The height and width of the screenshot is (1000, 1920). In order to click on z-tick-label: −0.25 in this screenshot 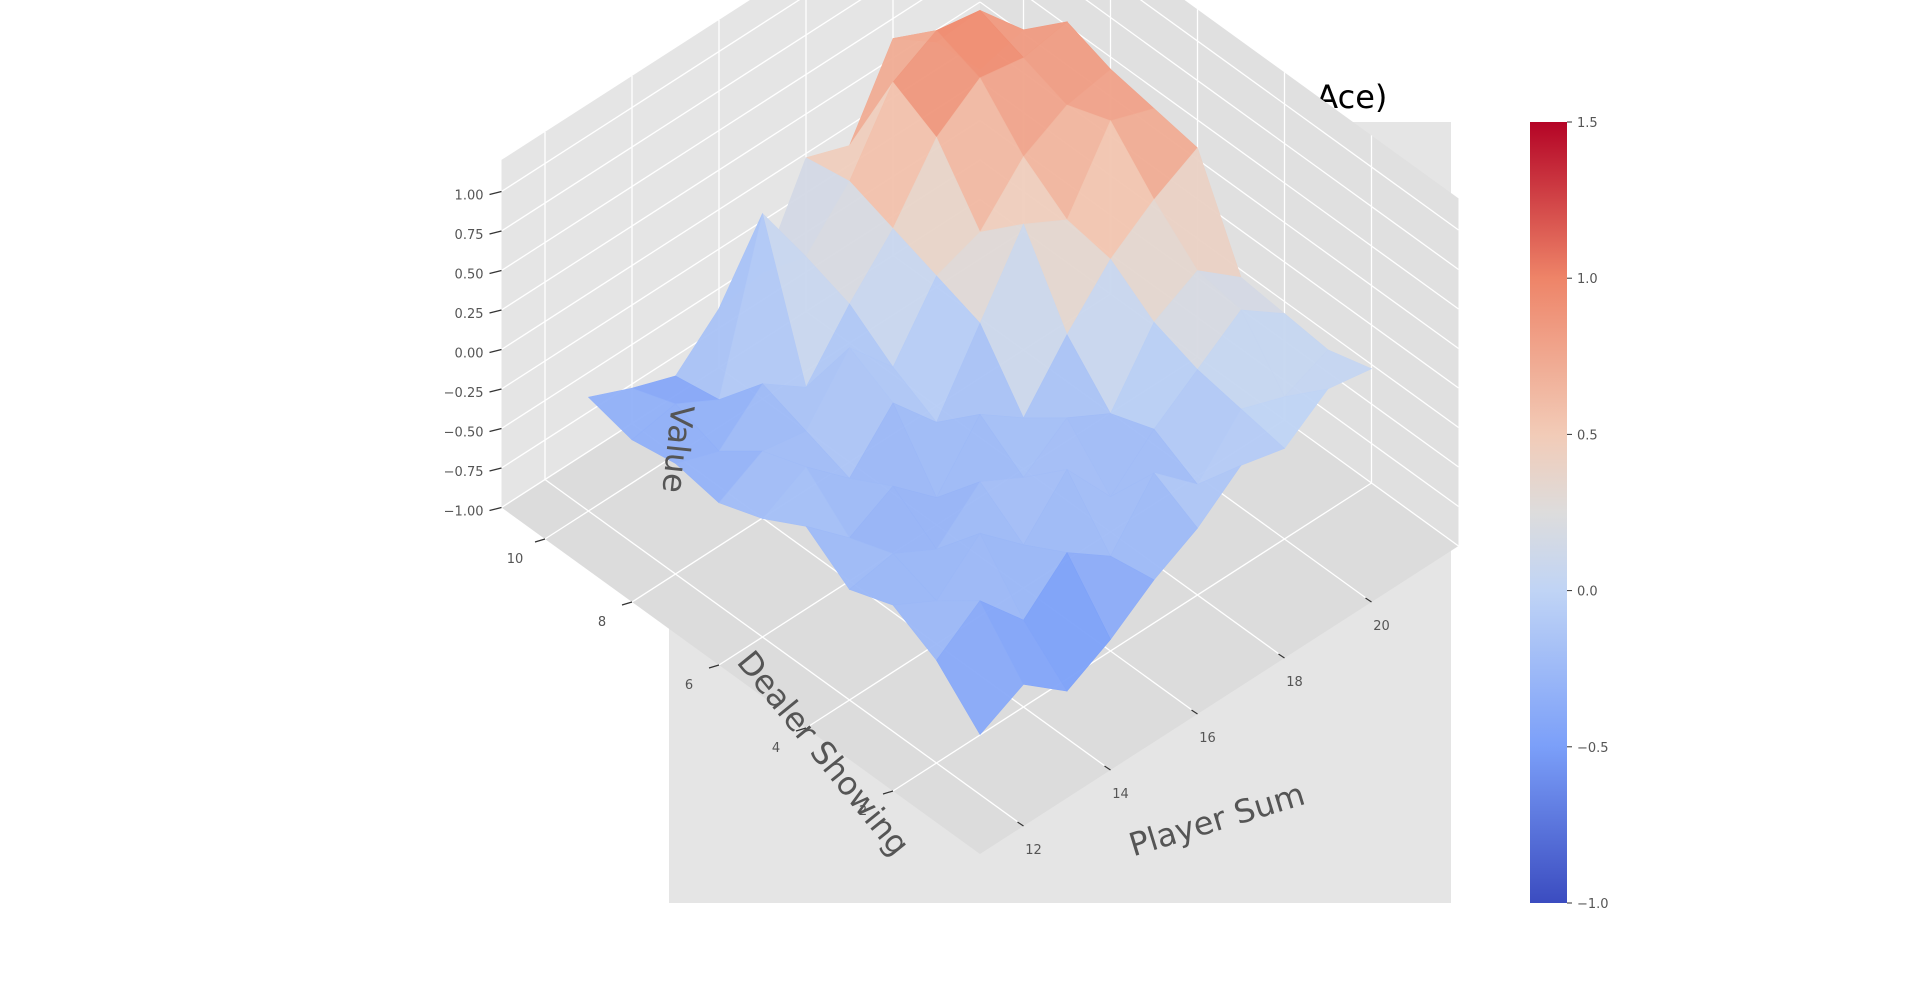, I will do `click(464, 393)`.